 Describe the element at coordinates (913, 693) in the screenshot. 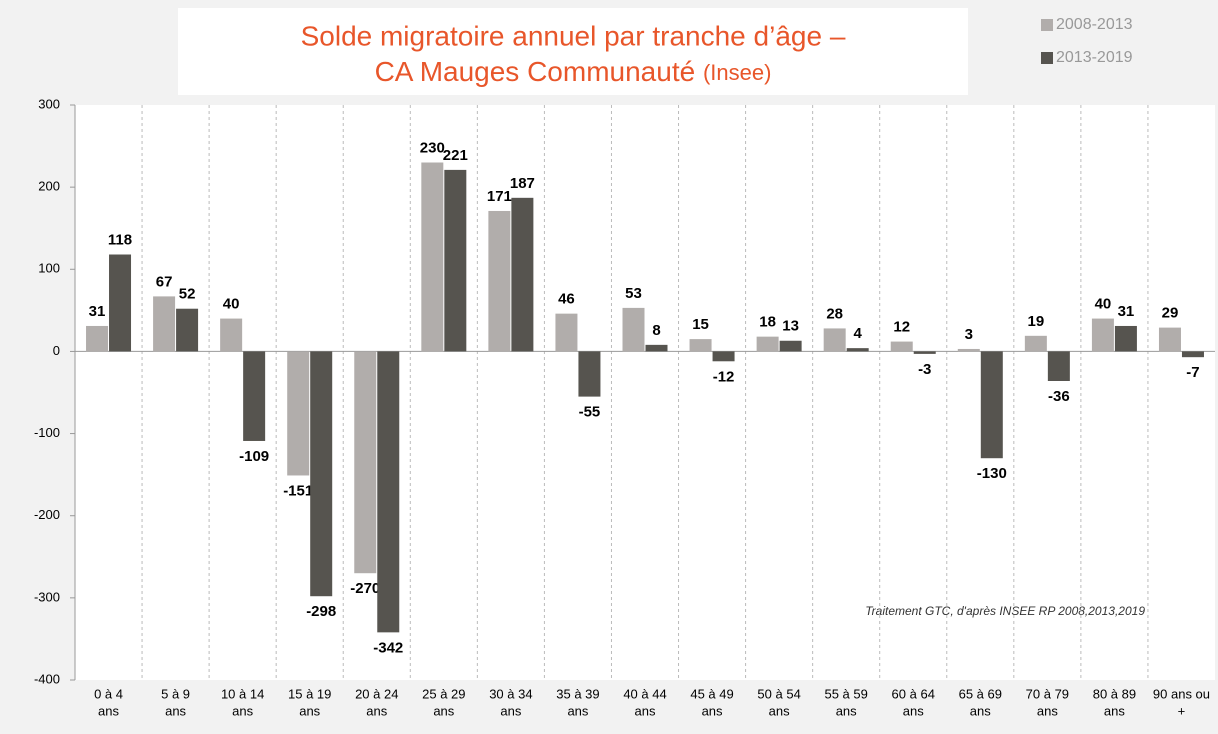

I see `x-tick-label: 60 à 64` at that location.